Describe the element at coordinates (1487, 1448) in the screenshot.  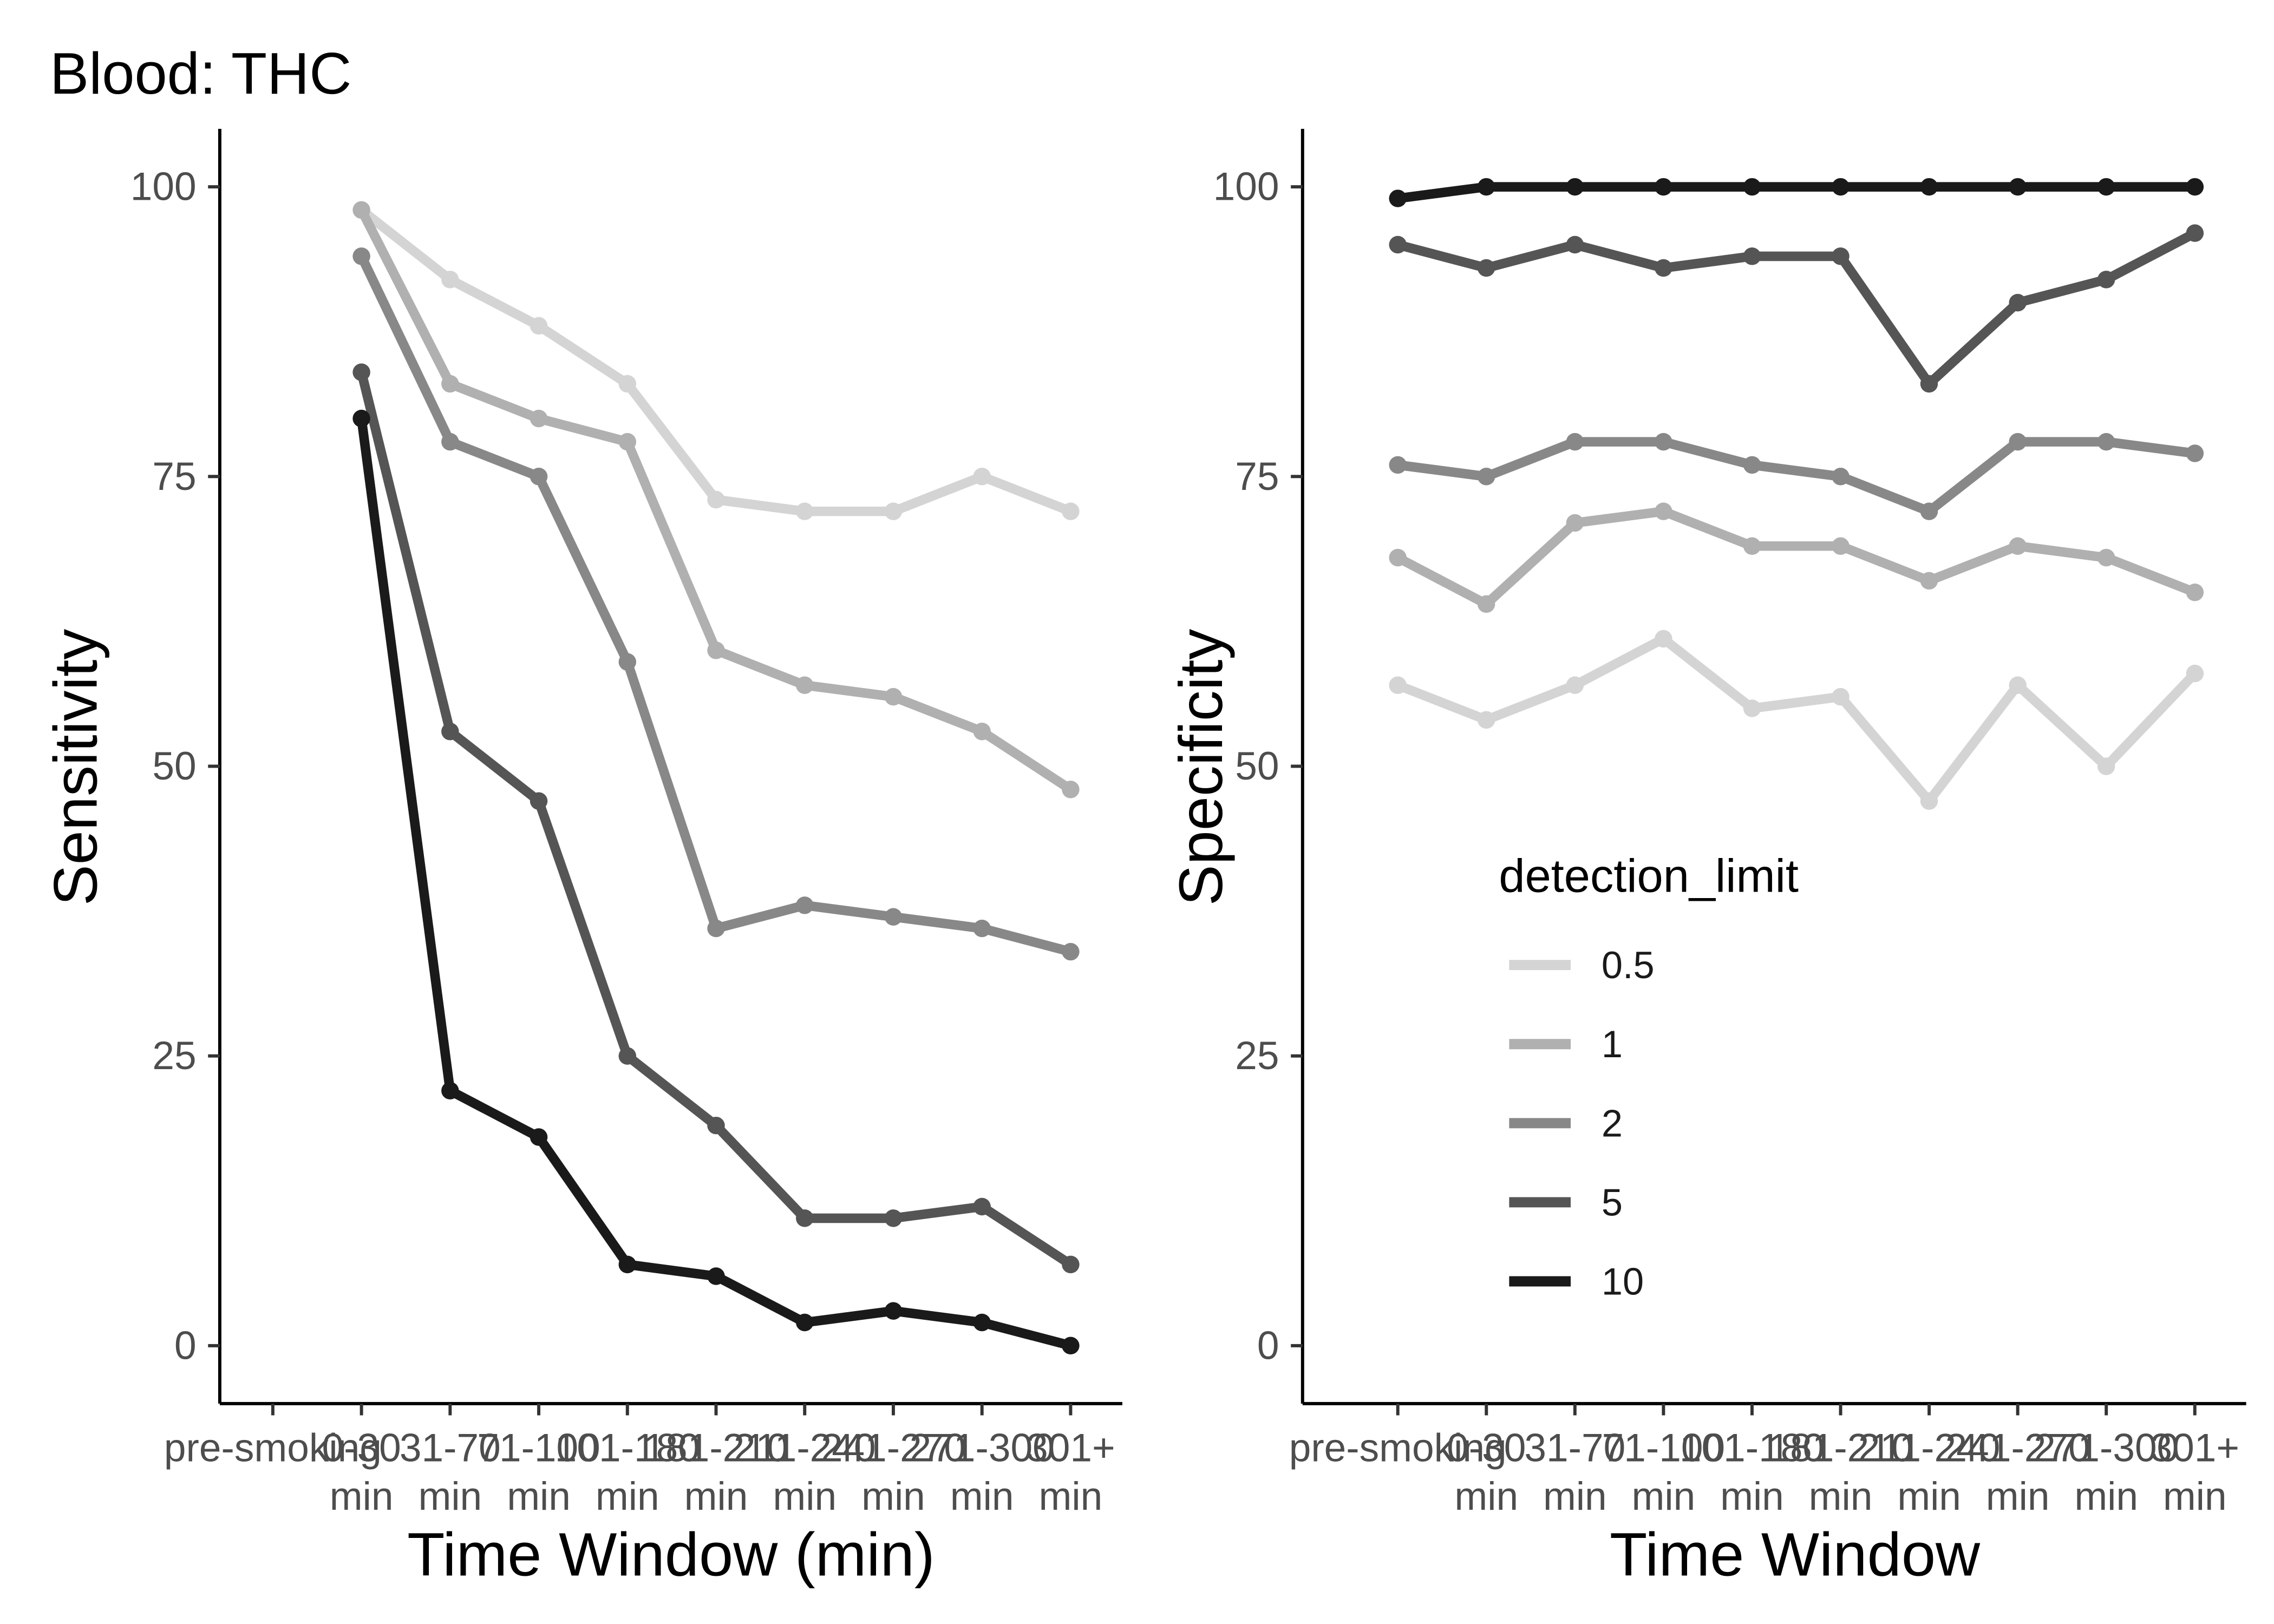
I see `x-tick-label-line: 0-30` at that location.